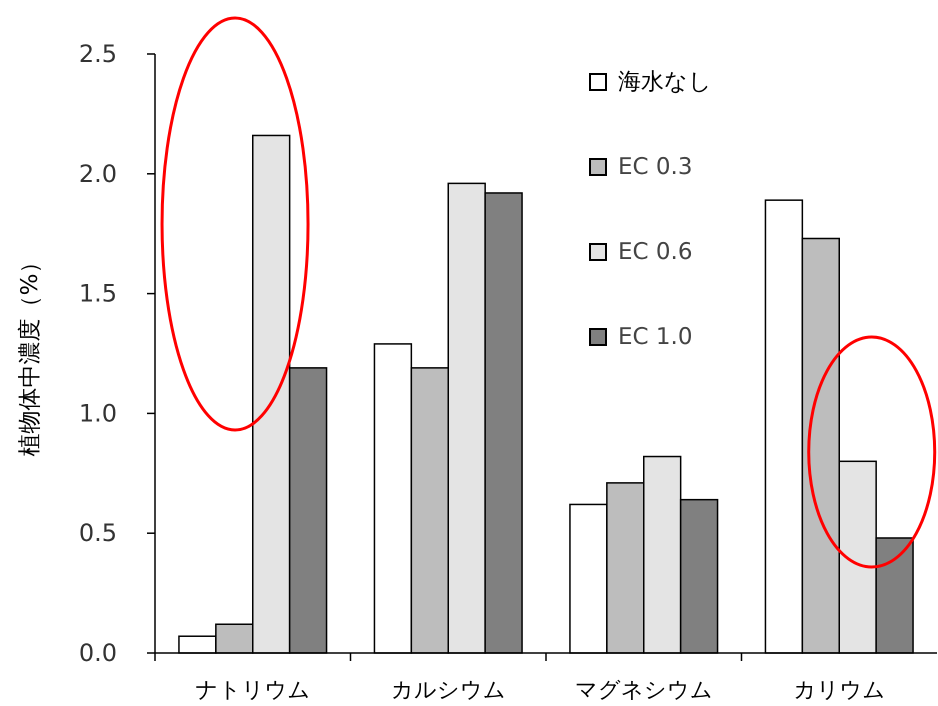  Describe the element at coordinates (643, 690) in the screenshot. I see `x-tick-label: マグネシウム` at that location.